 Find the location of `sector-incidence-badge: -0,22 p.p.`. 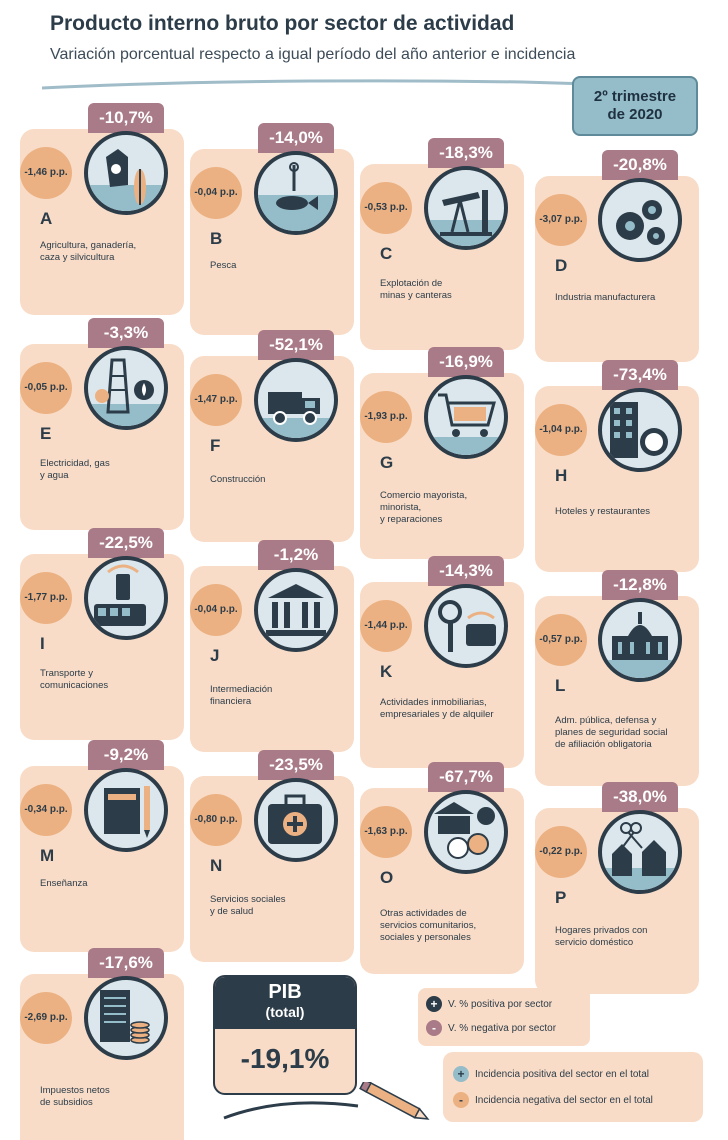

sector-incidence-badge: -0,22 p.p. is located at coordinates (561, 852).